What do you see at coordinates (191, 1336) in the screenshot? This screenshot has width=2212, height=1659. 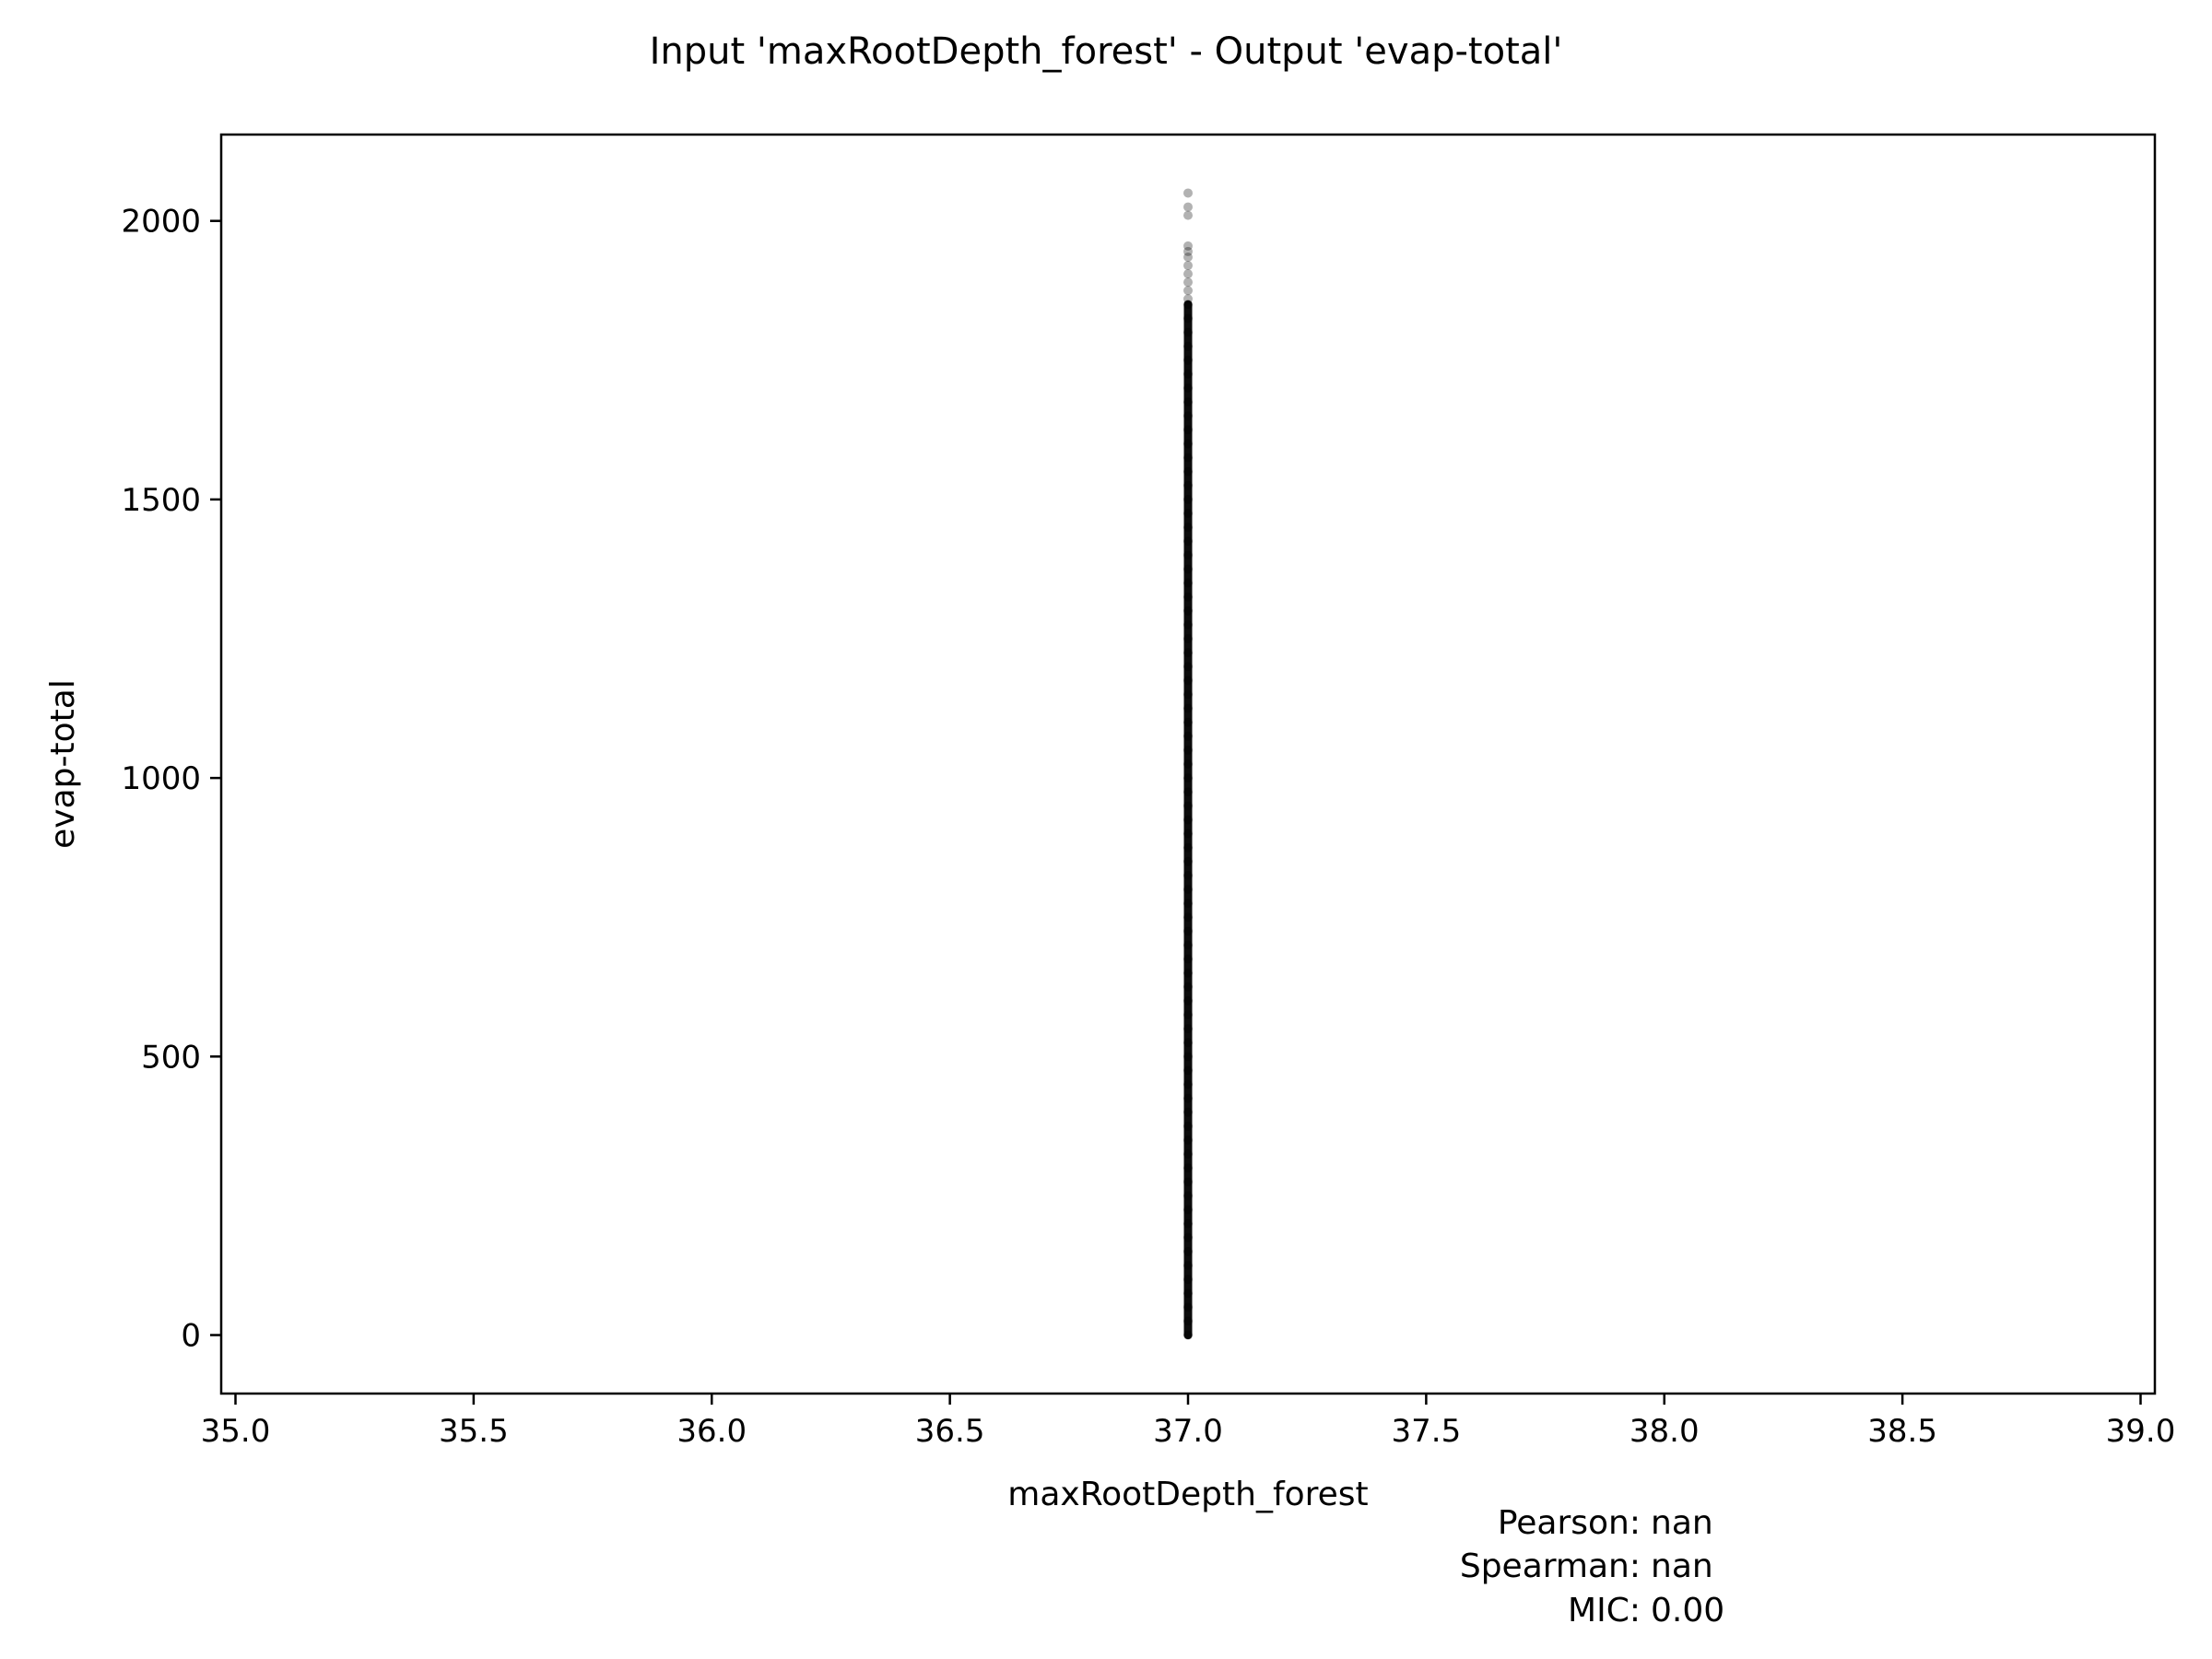 I see `y-tick-label: 0` at bounding box center [191, 1336].